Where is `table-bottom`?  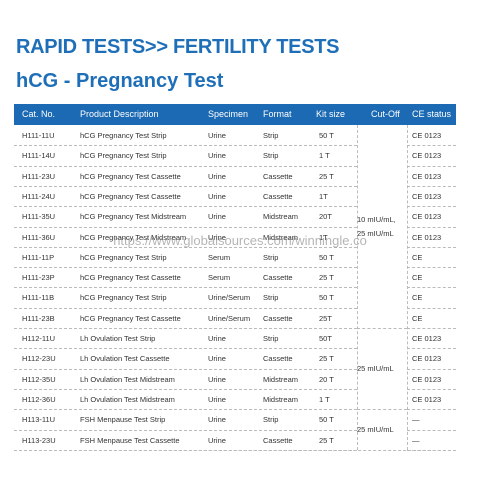 table-bottom is located at coordinates (235, 450).